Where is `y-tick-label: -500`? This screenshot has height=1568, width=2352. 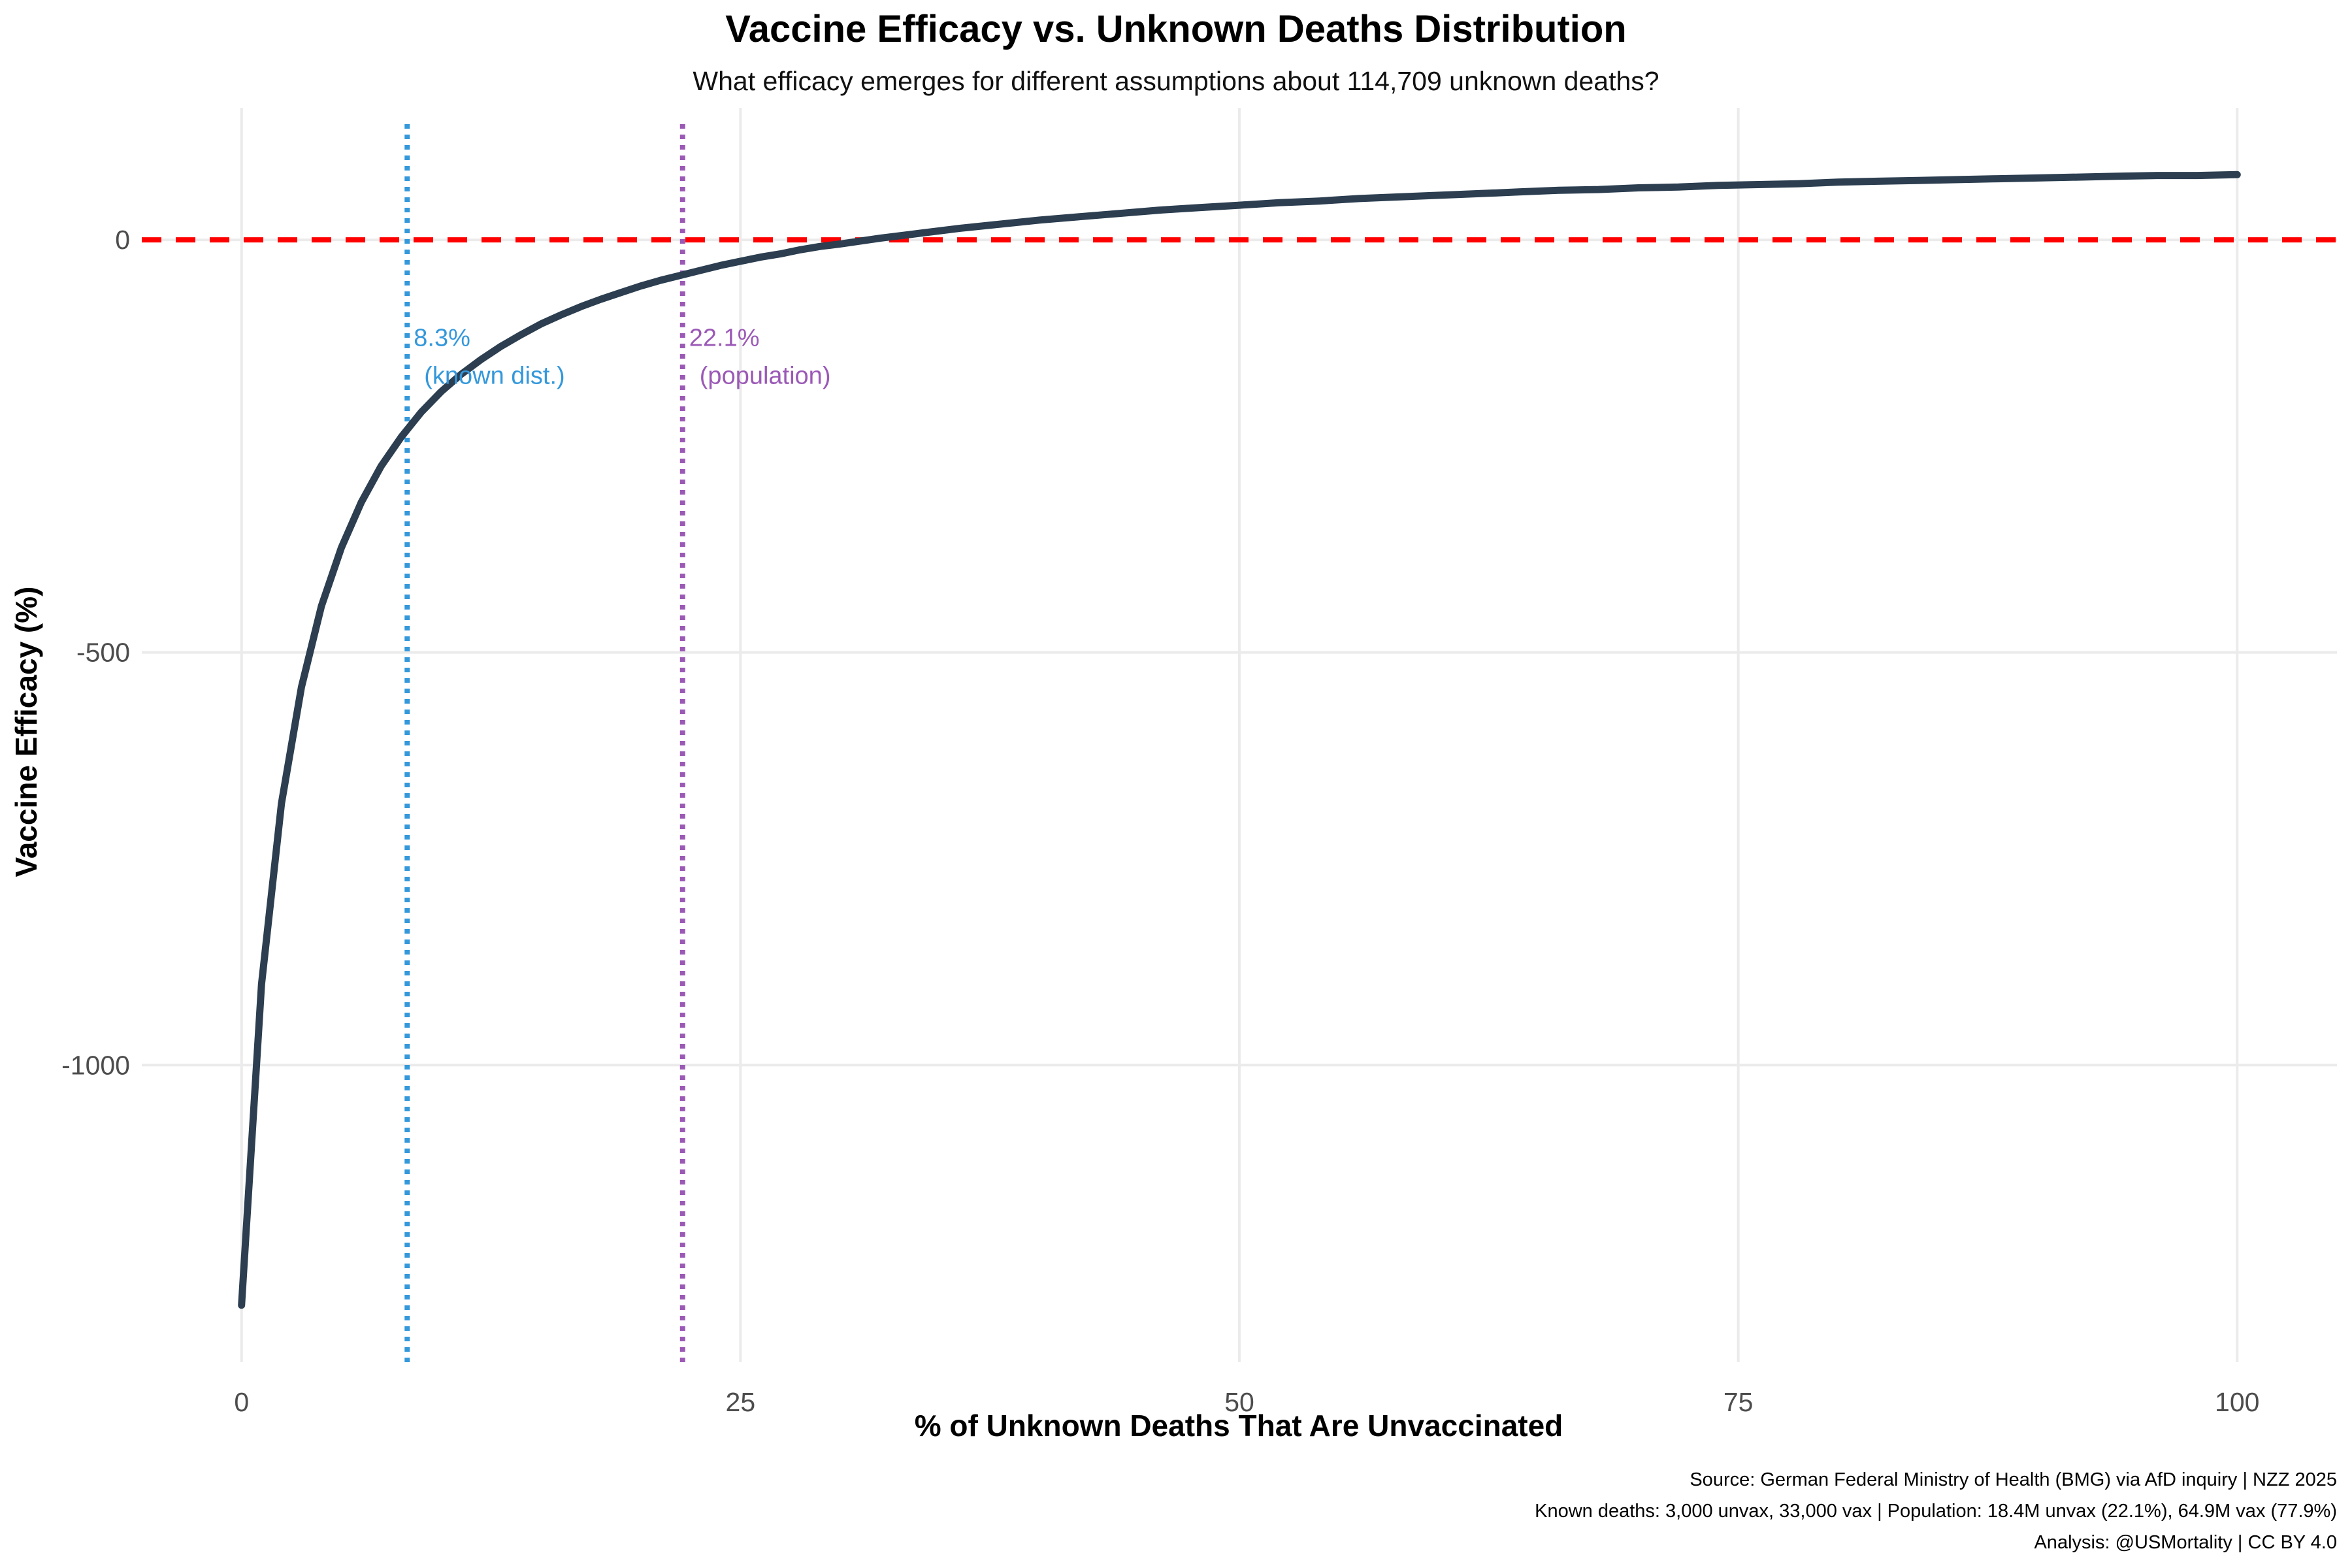
y-tick-label: -500 is located at coordinates (103, 653).